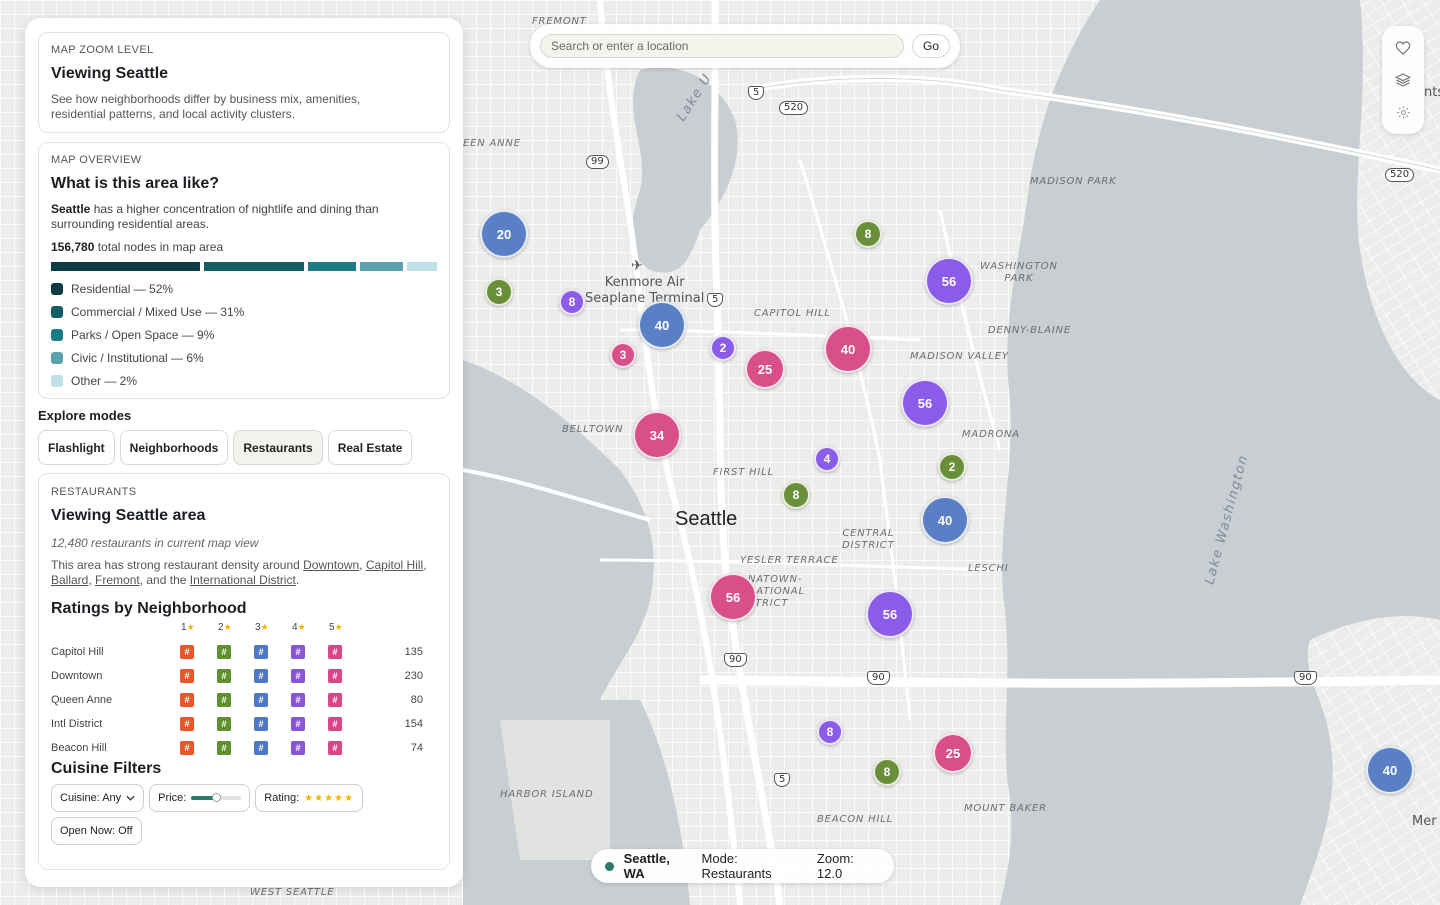  I want to click on neighborhood-link: Fremont, so click(117, 580).